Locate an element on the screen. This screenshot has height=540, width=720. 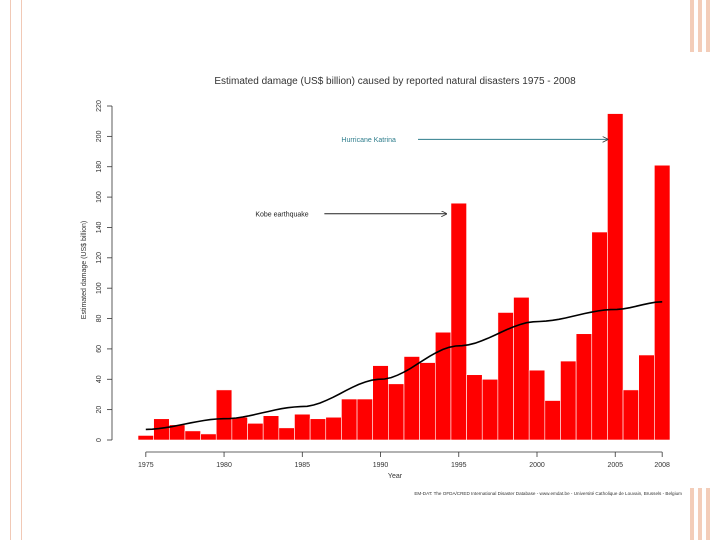
bar-1991 is located at coordinates (396, 412).